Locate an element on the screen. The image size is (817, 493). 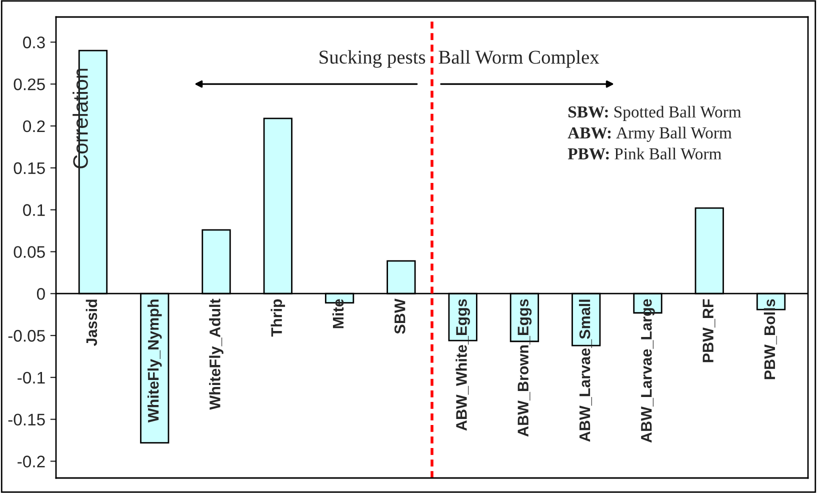
x-tick-label: ABW_Brown_Eggs is located at coordinates (525, 368).